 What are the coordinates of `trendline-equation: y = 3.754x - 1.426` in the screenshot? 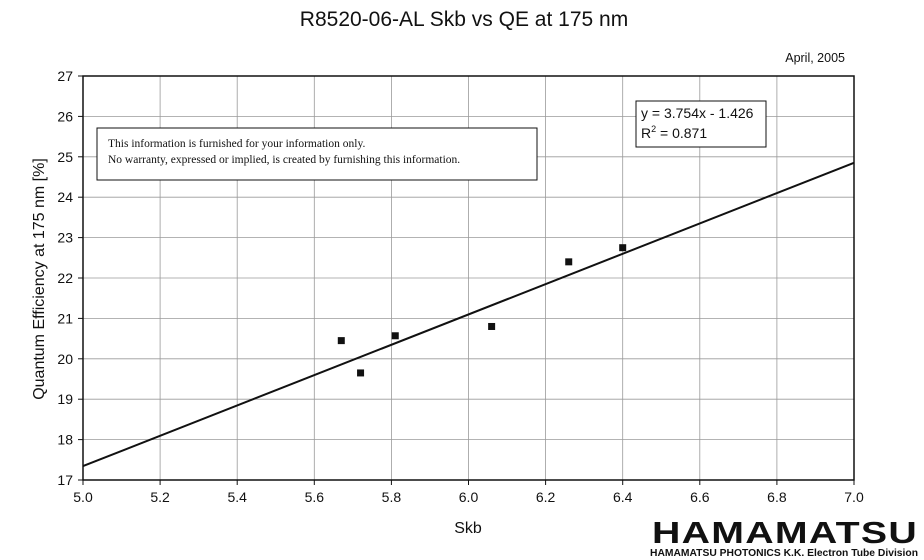 It's located at (697, 113).